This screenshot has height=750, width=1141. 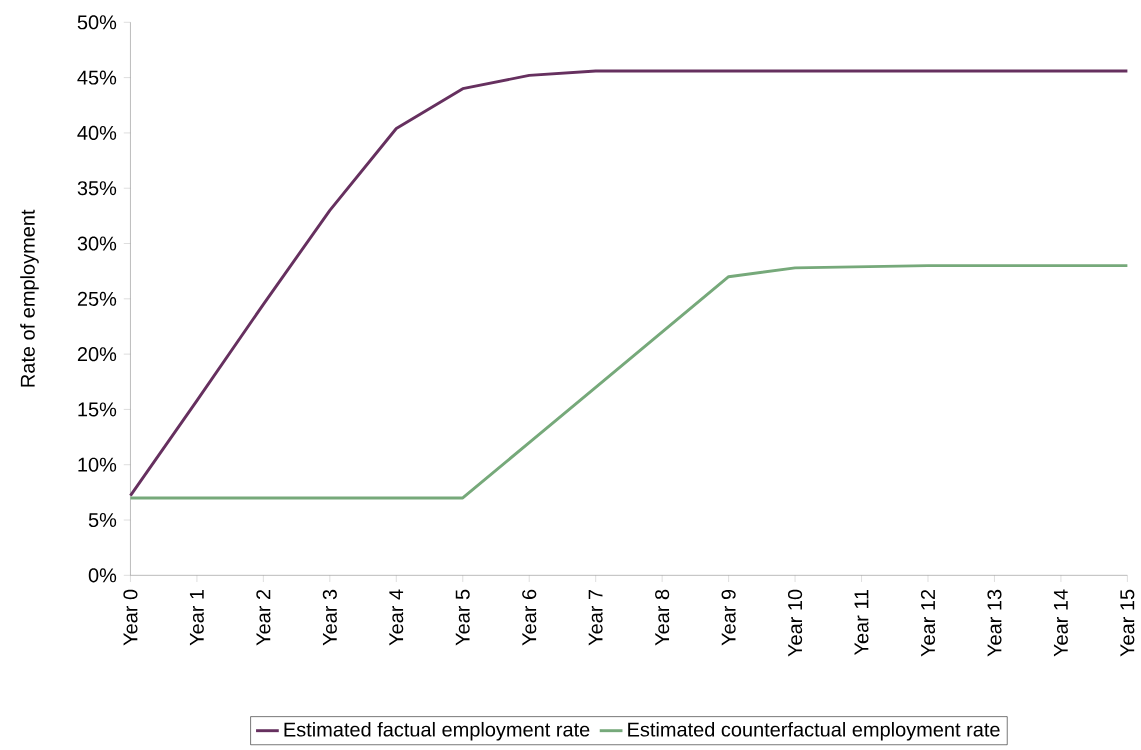 What do you see at coordinates (861, 623) in the screenshot?
I see `x-tick-label: Year 11` at bounding box center [861, 623].